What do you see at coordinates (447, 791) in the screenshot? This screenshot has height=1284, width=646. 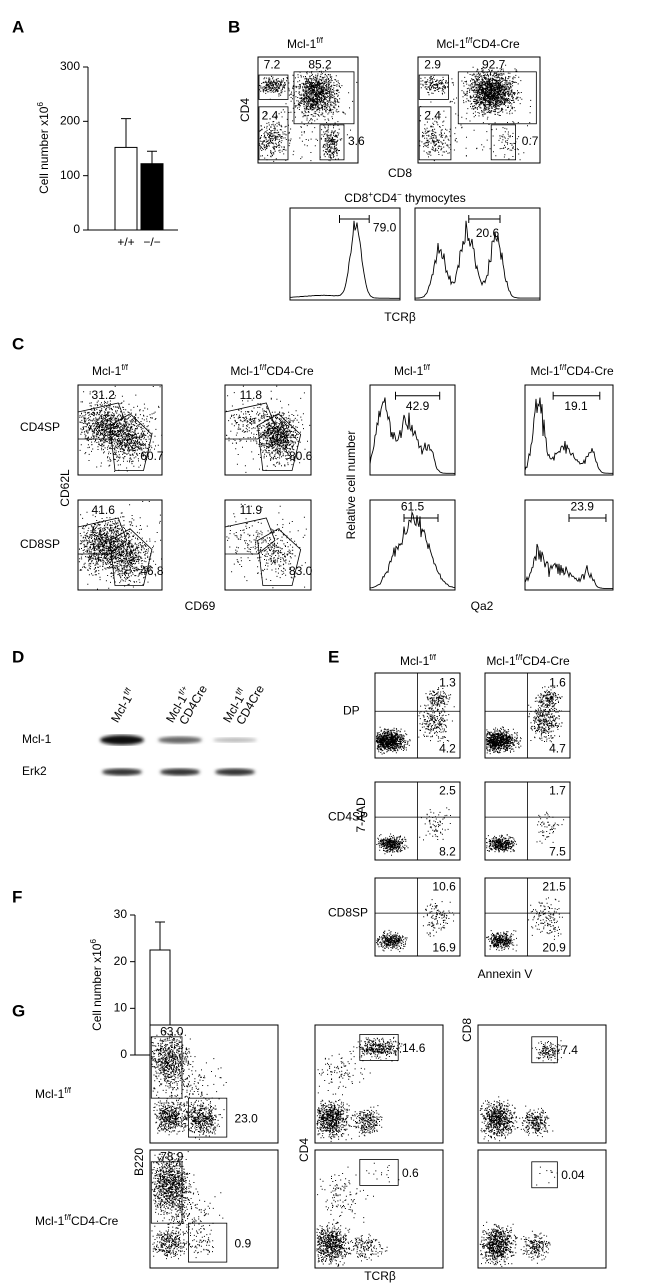 I see `gate-value: 2.5` at bounding box center [447, 791].